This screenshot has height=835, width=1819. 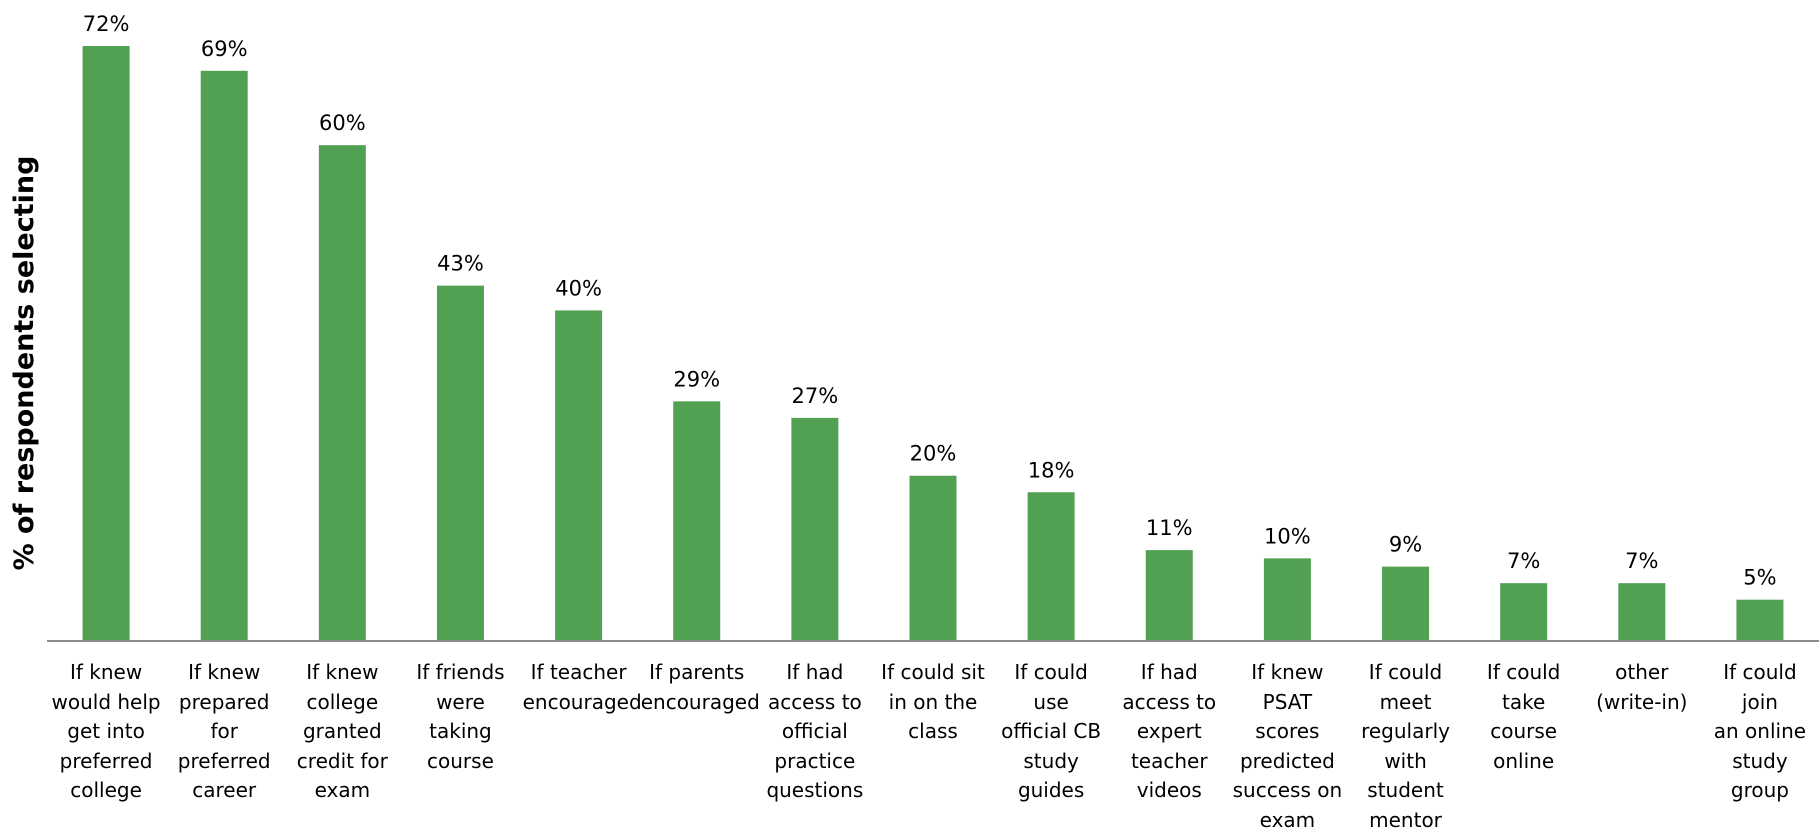 What do you see at coordinates (224, 731) in the screenshot?
I see `category-label: If knew prepared for preferred career` at bounding box center [224, 731].